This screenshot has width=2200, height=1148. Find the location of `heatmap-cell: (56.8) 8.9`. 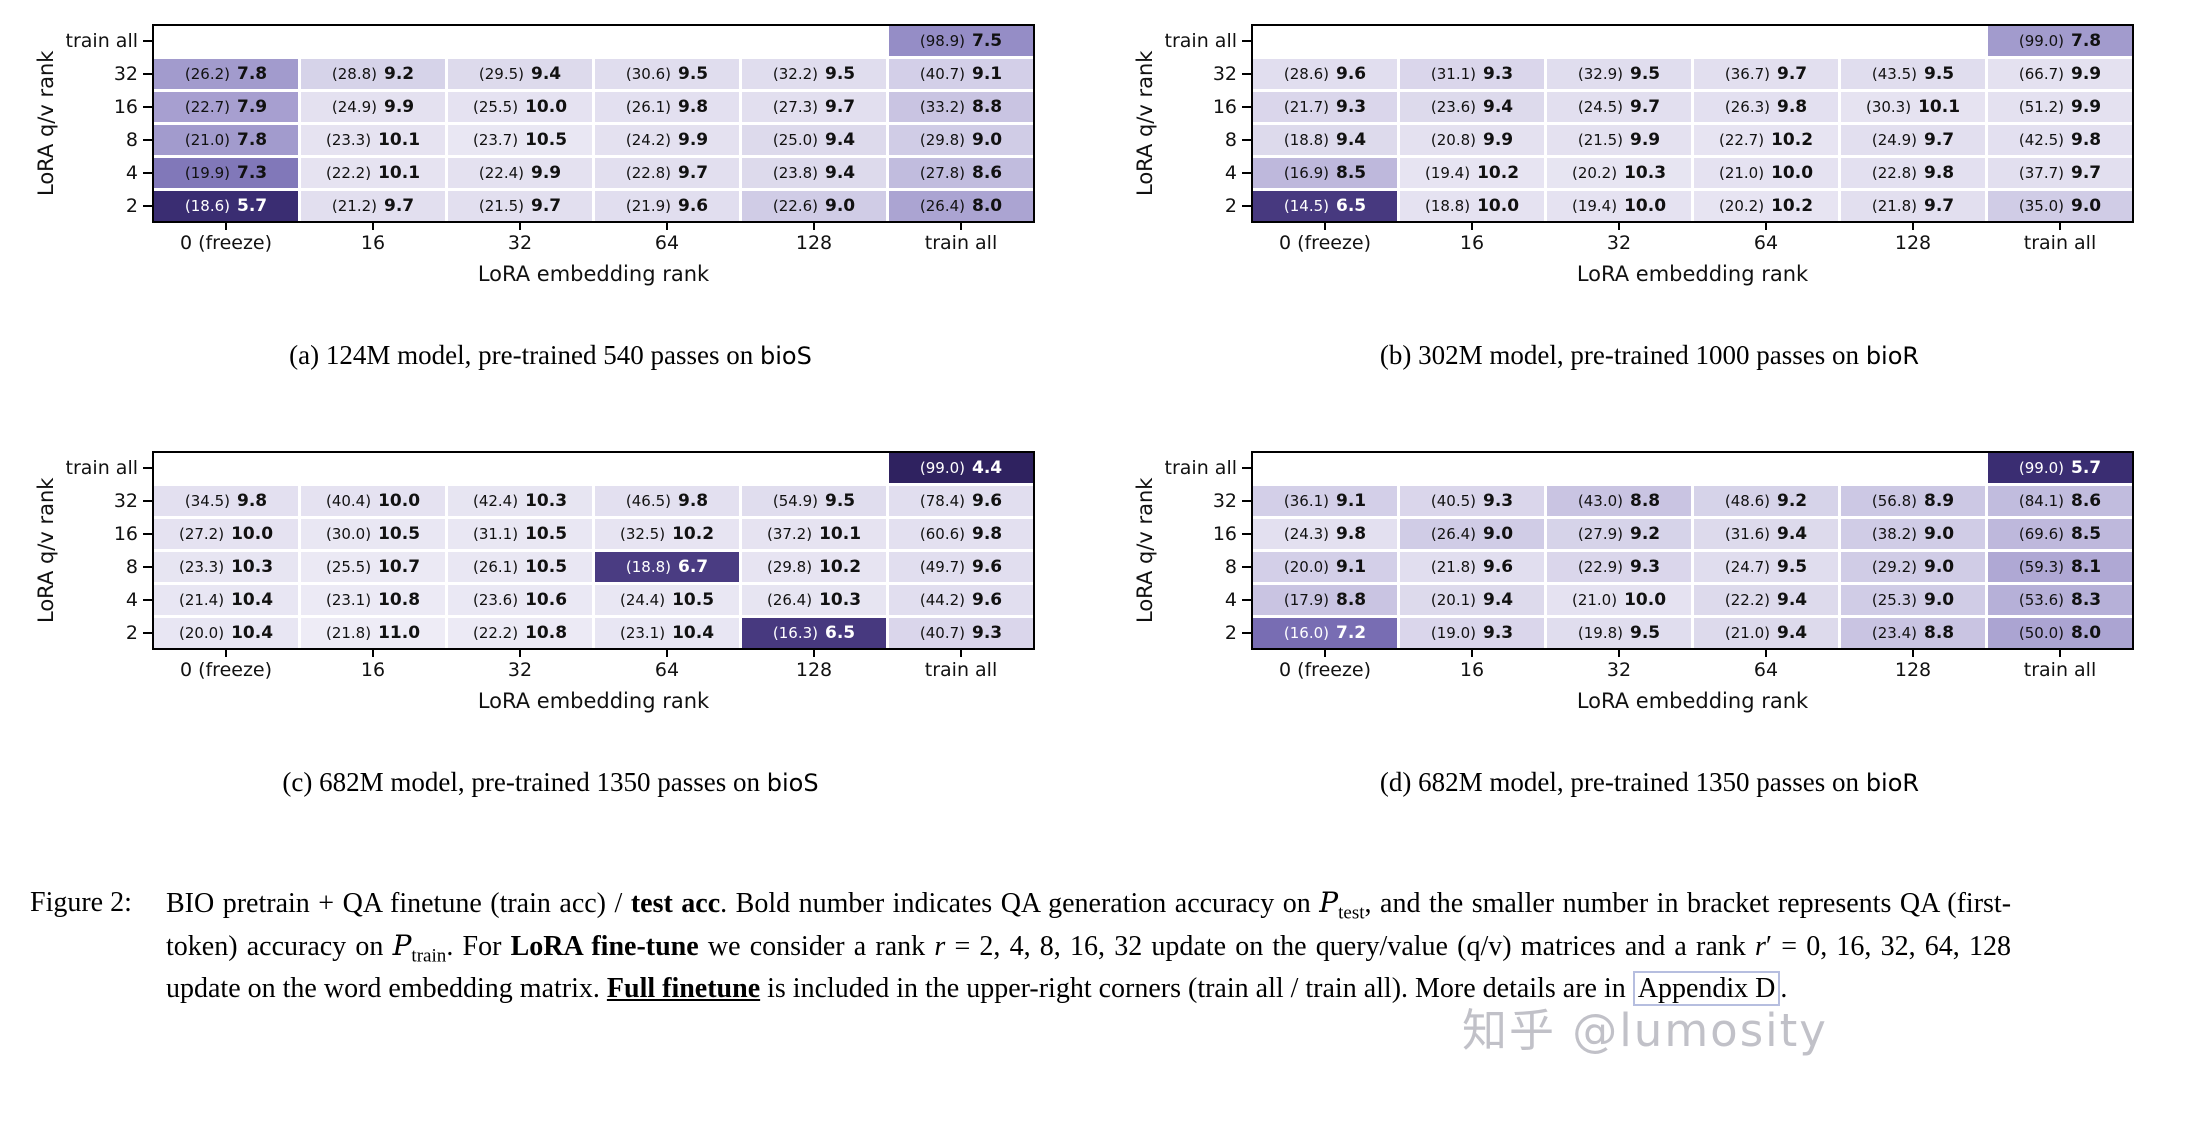

heatmap-cell: (56.8) 8.9 is located at coordinates (1913, 501).